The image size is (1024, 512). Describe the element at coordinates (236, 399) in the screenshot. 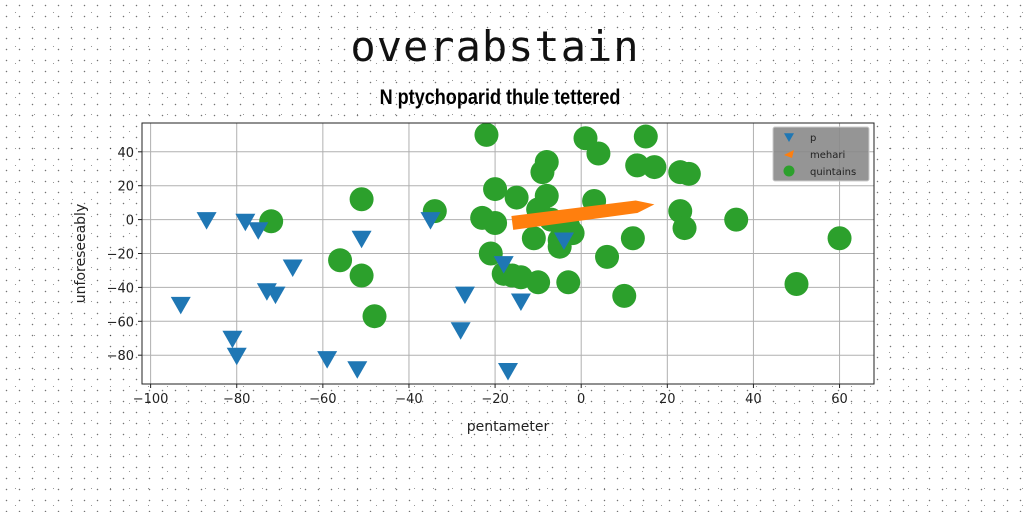

I see `x-tick-label: −80` at that location.